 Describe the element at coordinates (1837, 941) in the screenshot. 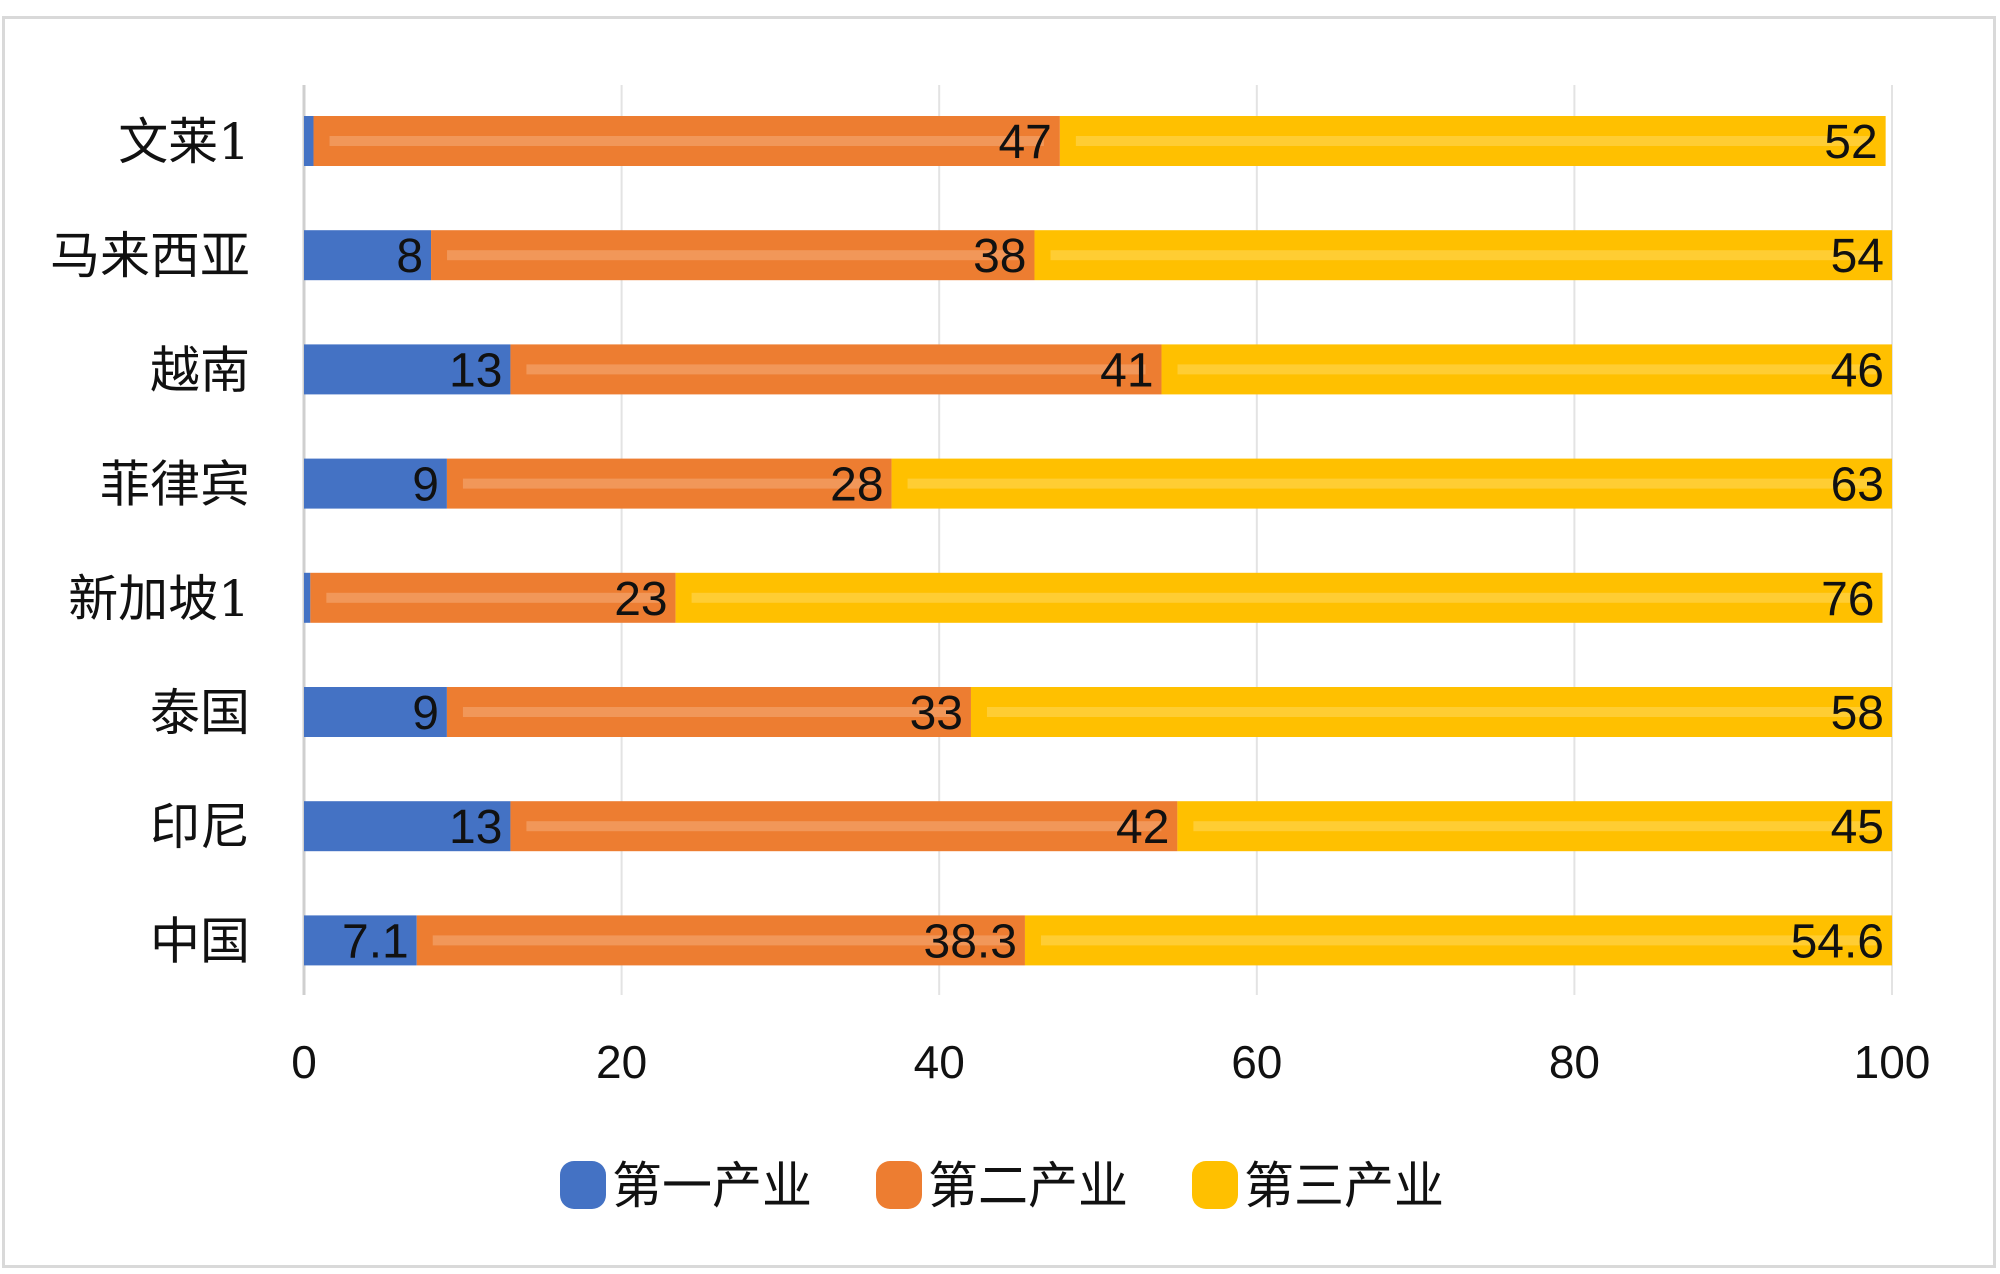

I see `data-label-series-2-row-7: 54.6` at that location.